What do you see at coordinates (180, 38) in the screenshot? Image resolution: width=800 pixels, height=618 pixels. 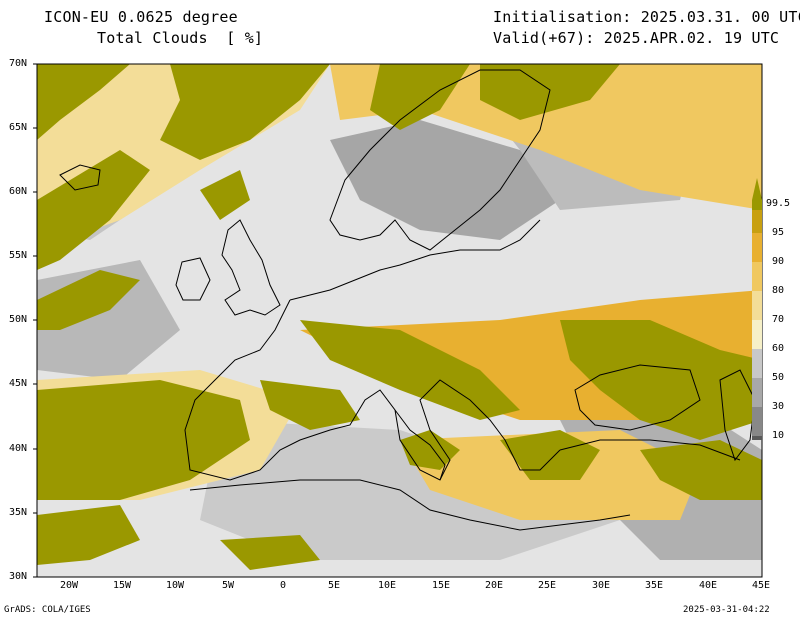 I see `field-title: Total Clouds [ %]` at bounding box center [180, 38].